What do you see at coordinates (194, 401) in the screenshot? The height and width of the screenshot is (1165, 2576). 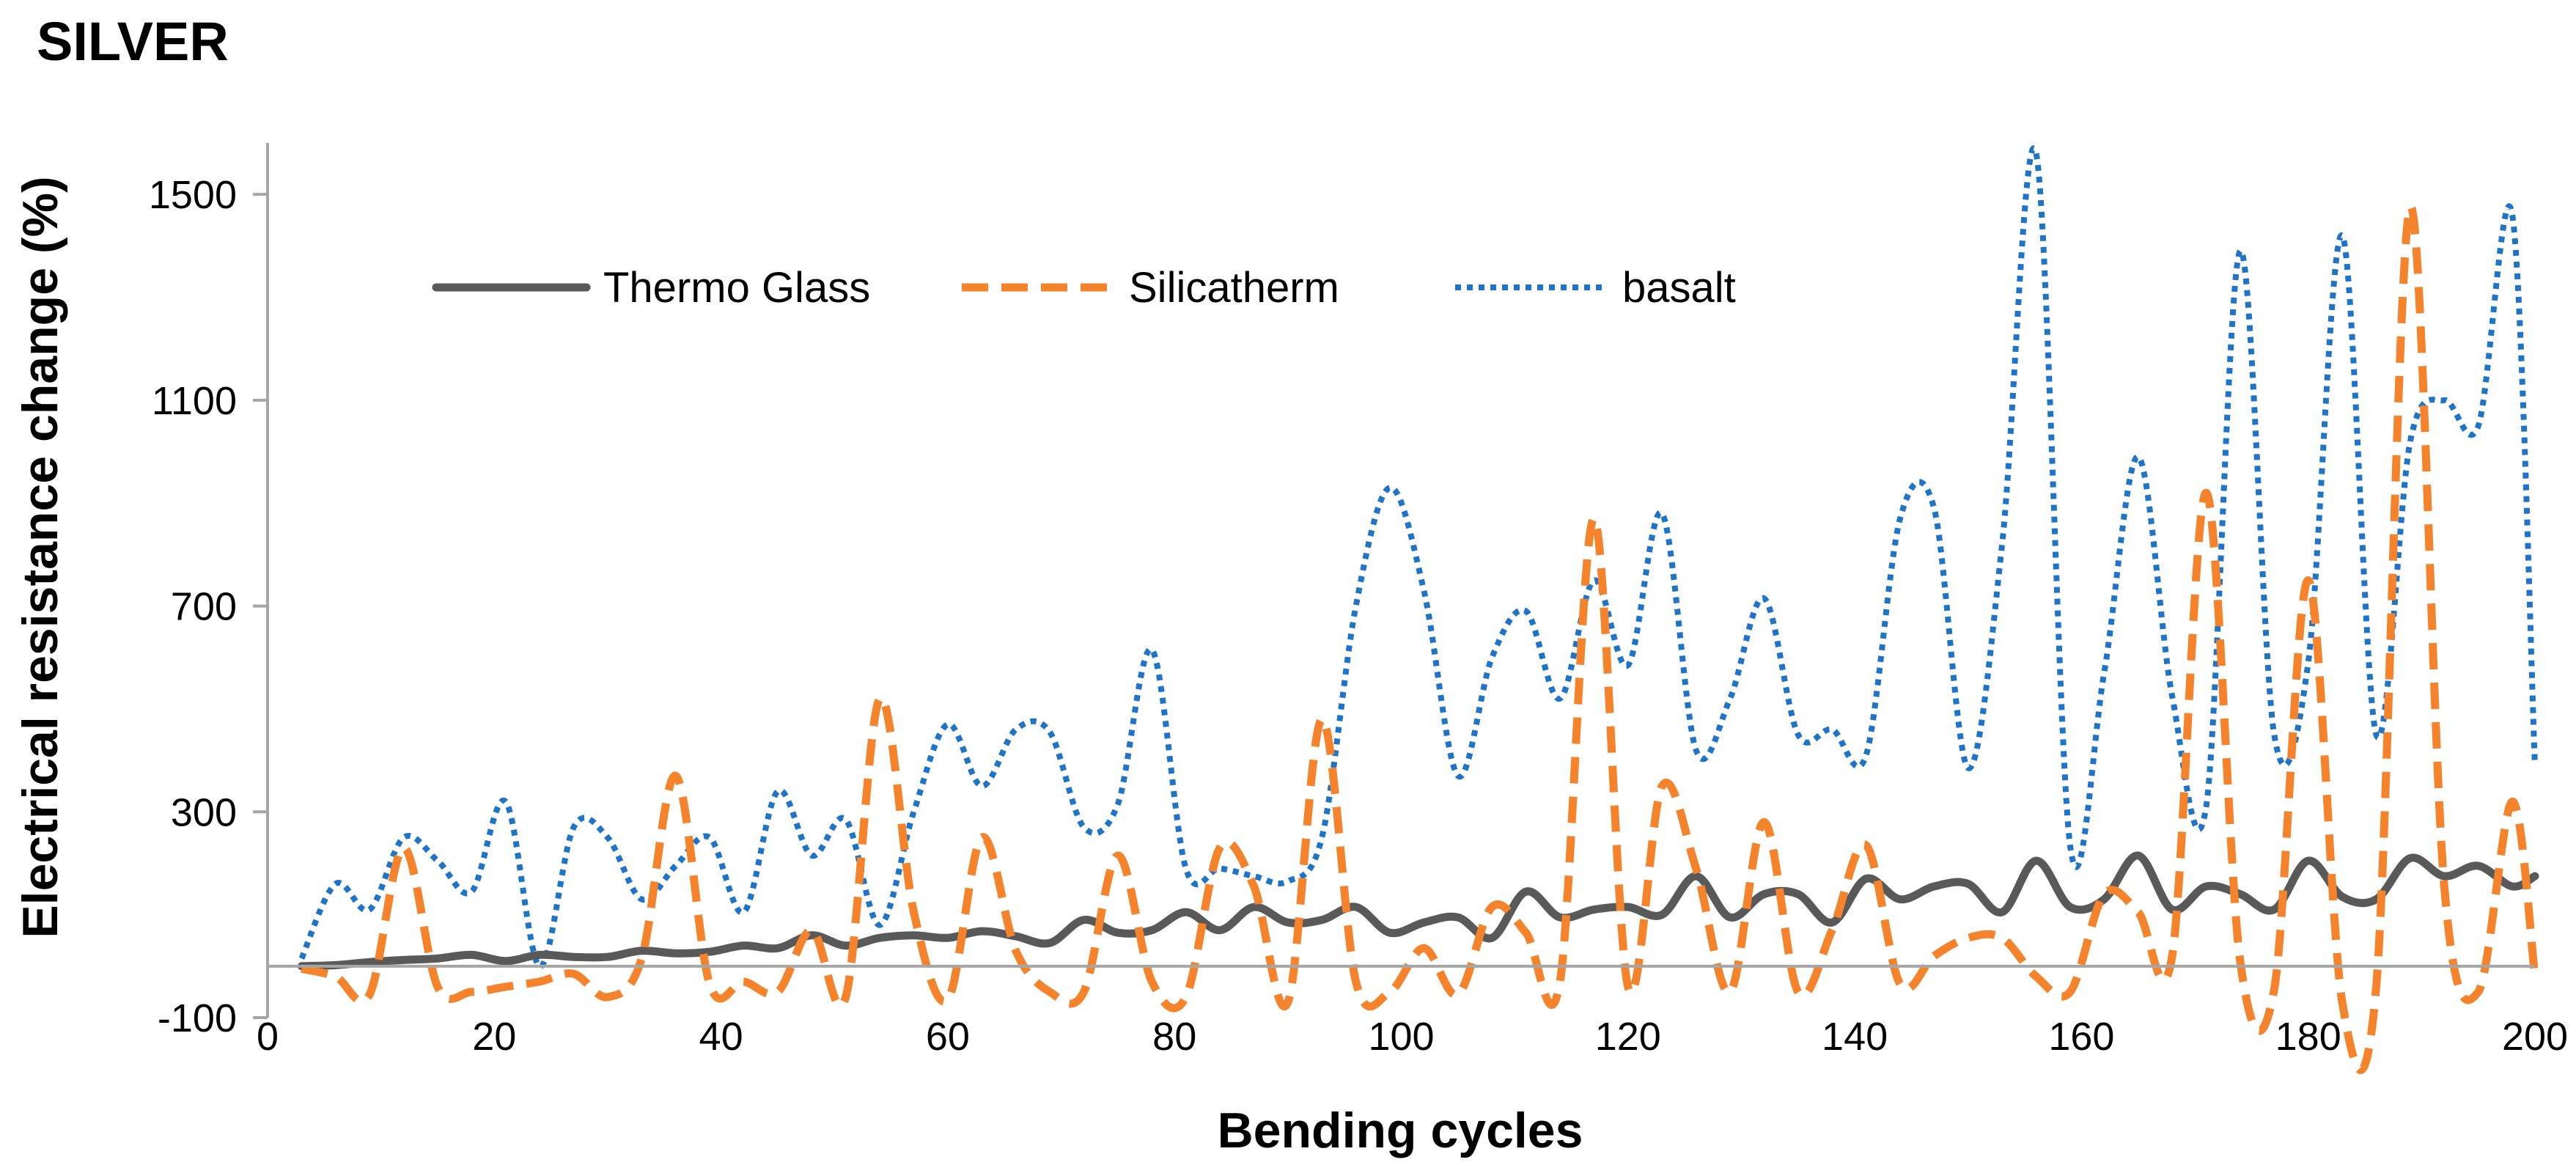 I see `y-tick-label: 1100` at bounding box center [194, 401].